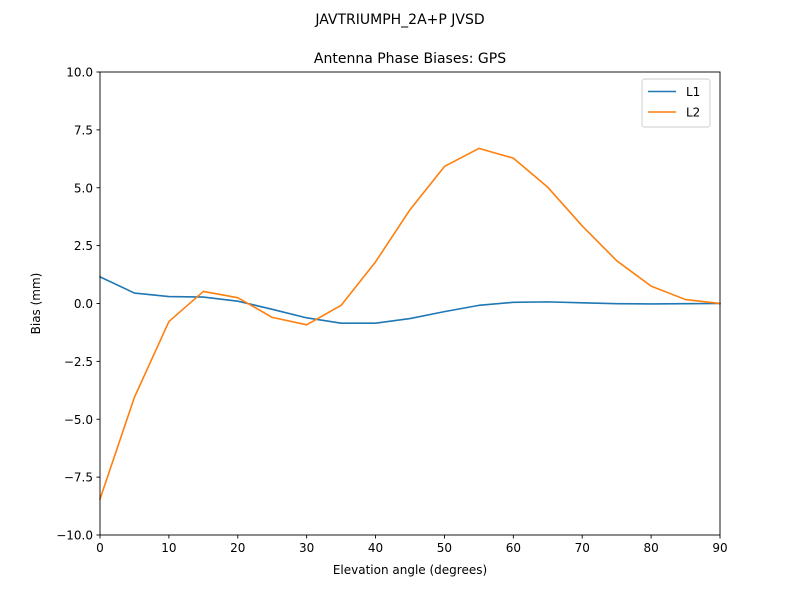  Describe the element at coordinates (168, 548) in the screenshot. I see `x-tick-label: 10` at that location.